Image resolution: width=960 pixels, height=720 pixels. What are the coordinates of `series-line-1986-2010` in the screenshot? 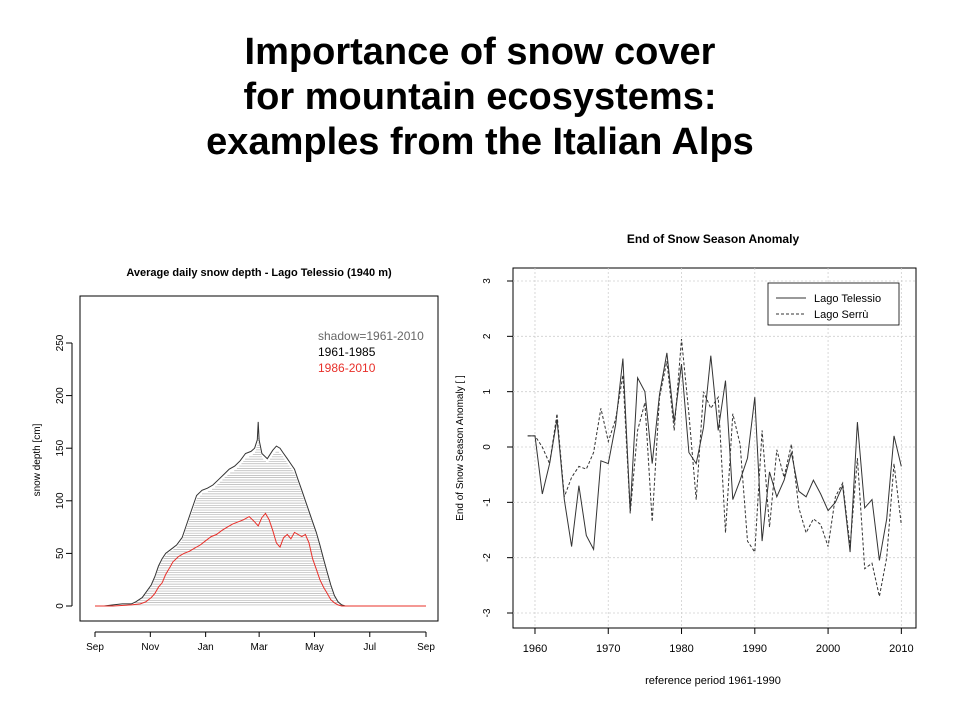 It's located at (260, 559).